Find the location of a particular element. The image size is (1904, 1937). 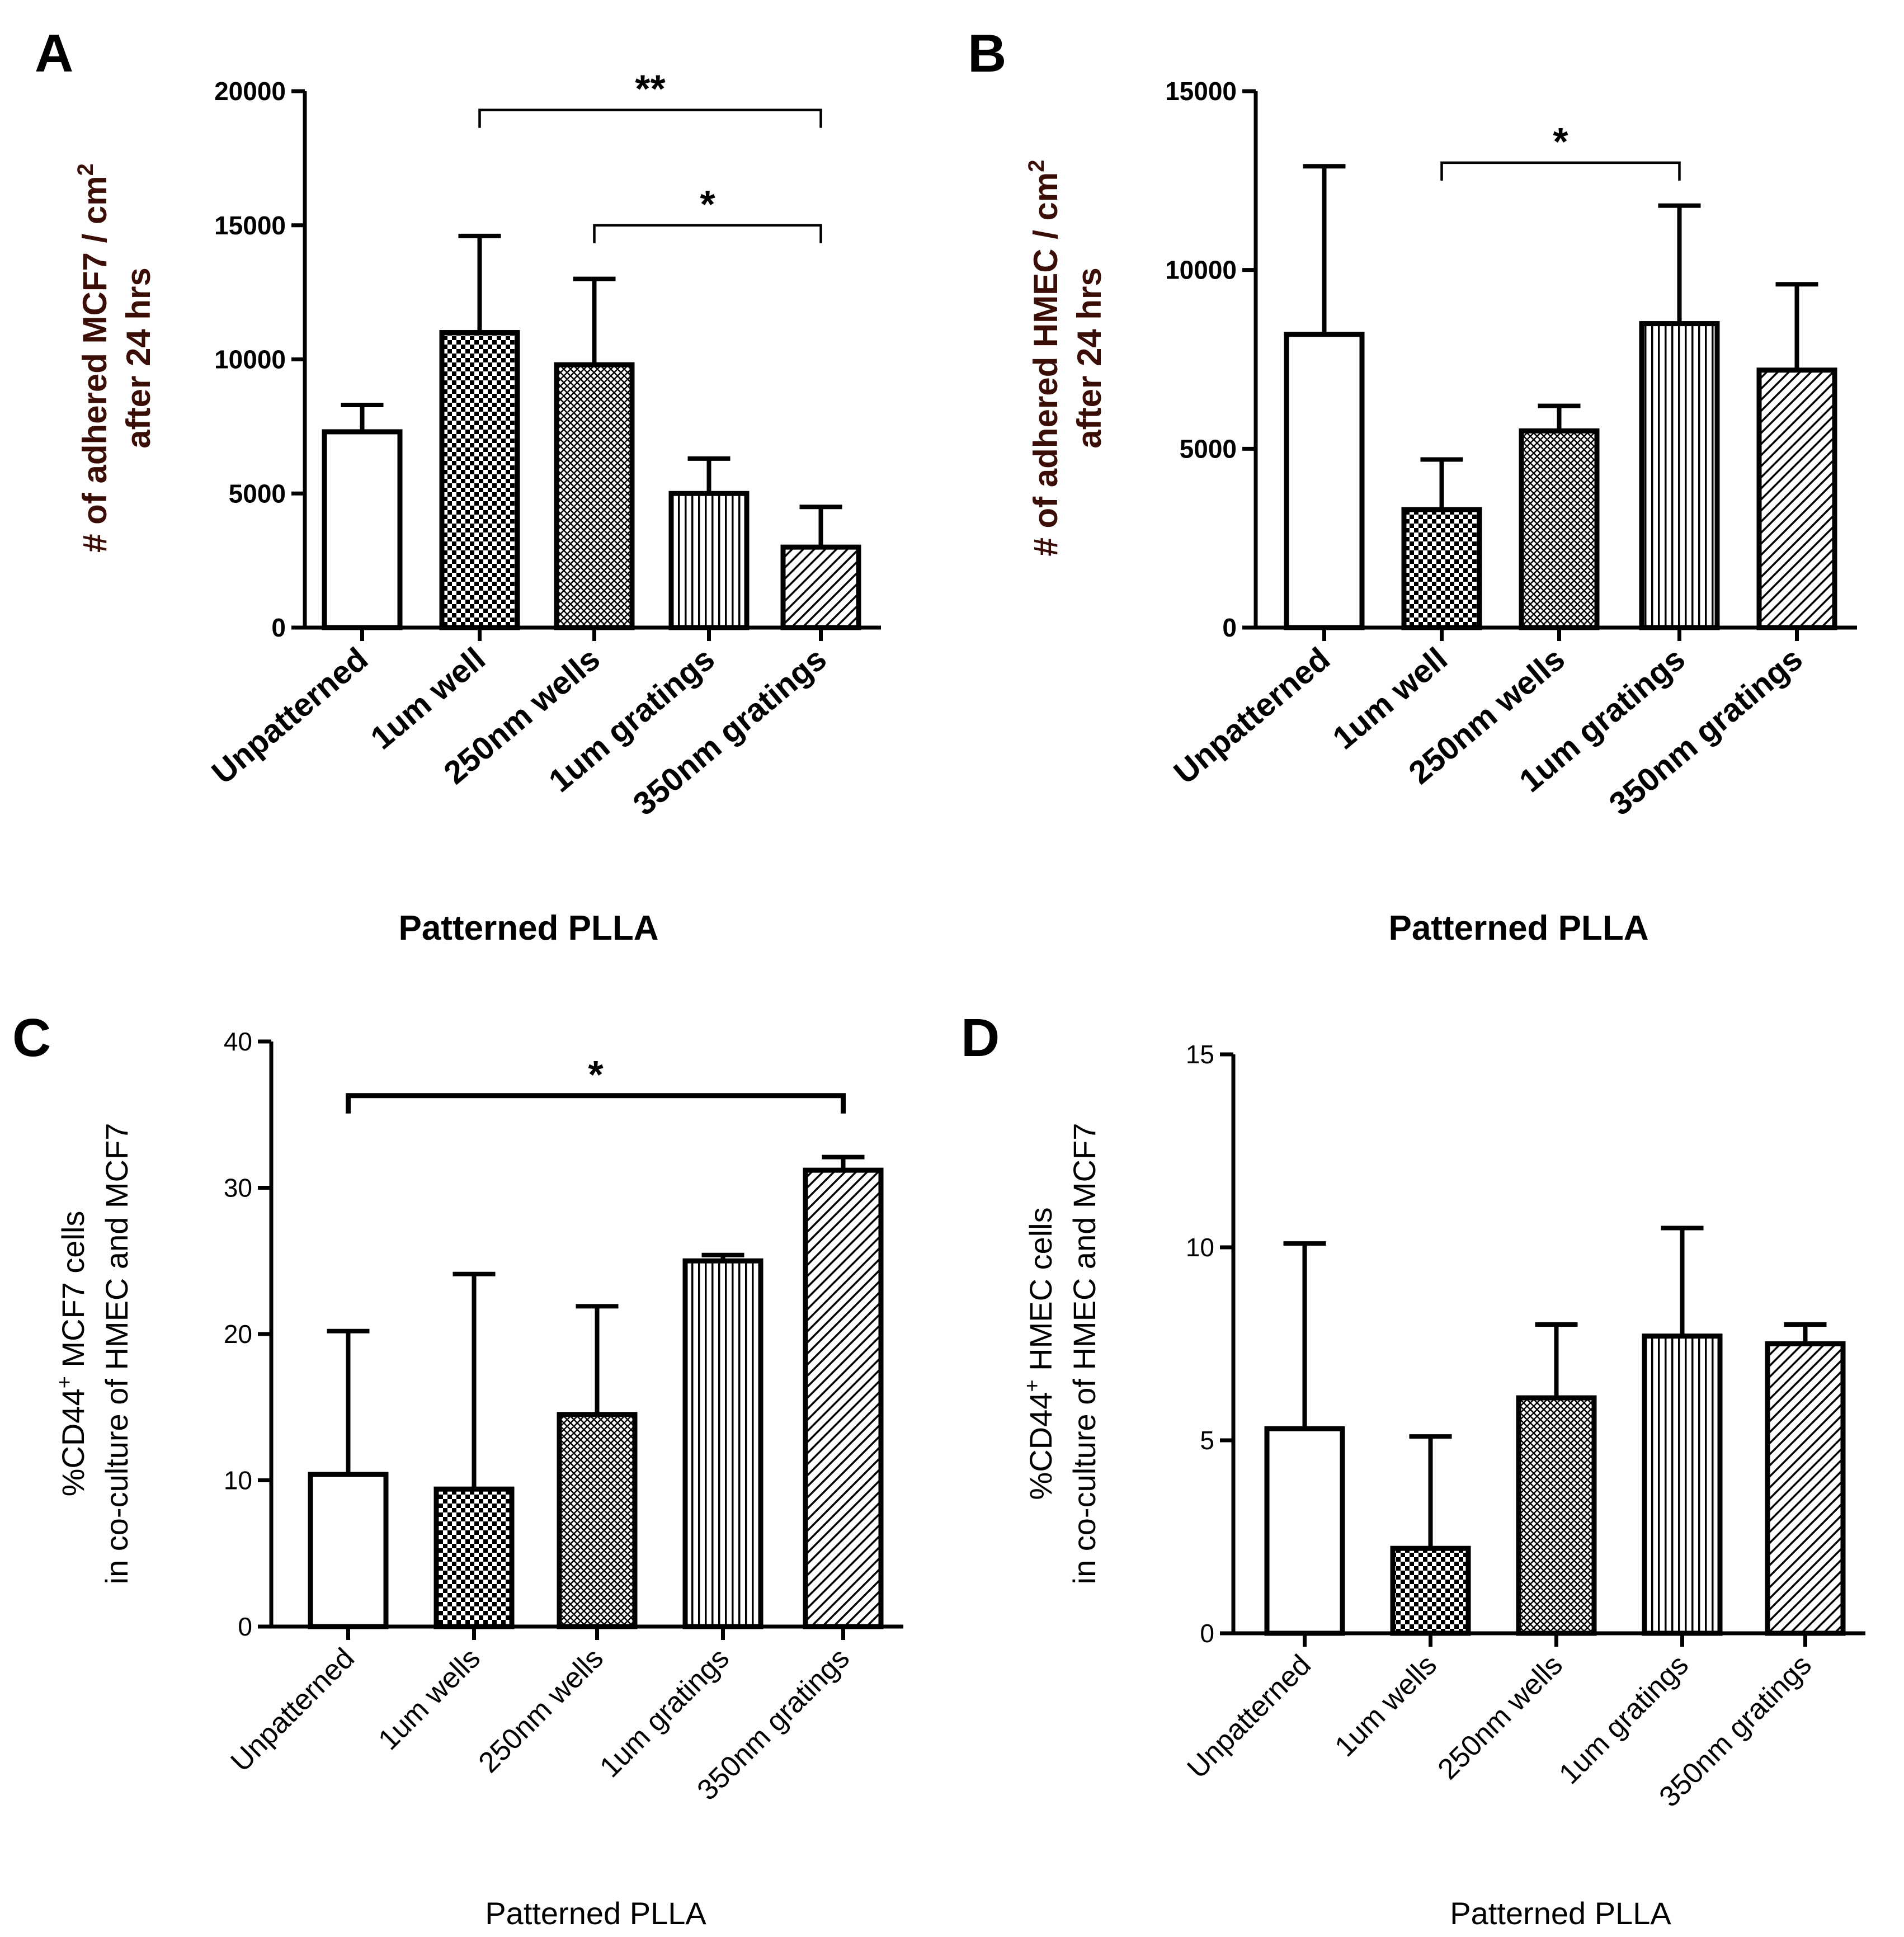

y-axis-title: %CD44+ MCF7 cells is located at coordinates (72, 1354).